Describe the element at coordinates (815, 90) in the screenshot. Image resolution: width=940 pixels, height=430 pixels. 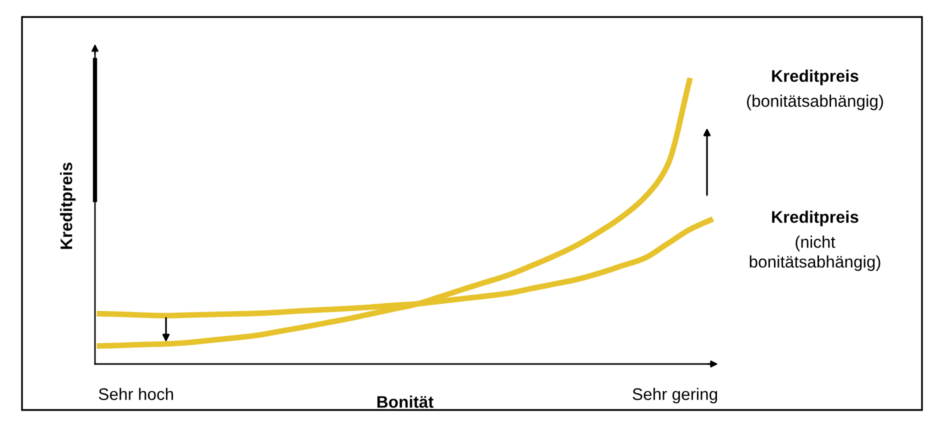
I see `text: Kreditpreis (bonitätsabhängig)` at that location.